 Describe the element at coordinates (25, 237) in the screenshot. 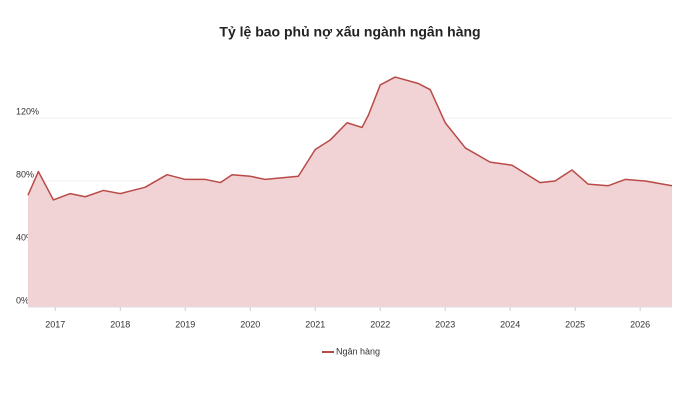

I see `y-tick-label: 40%` at that location.